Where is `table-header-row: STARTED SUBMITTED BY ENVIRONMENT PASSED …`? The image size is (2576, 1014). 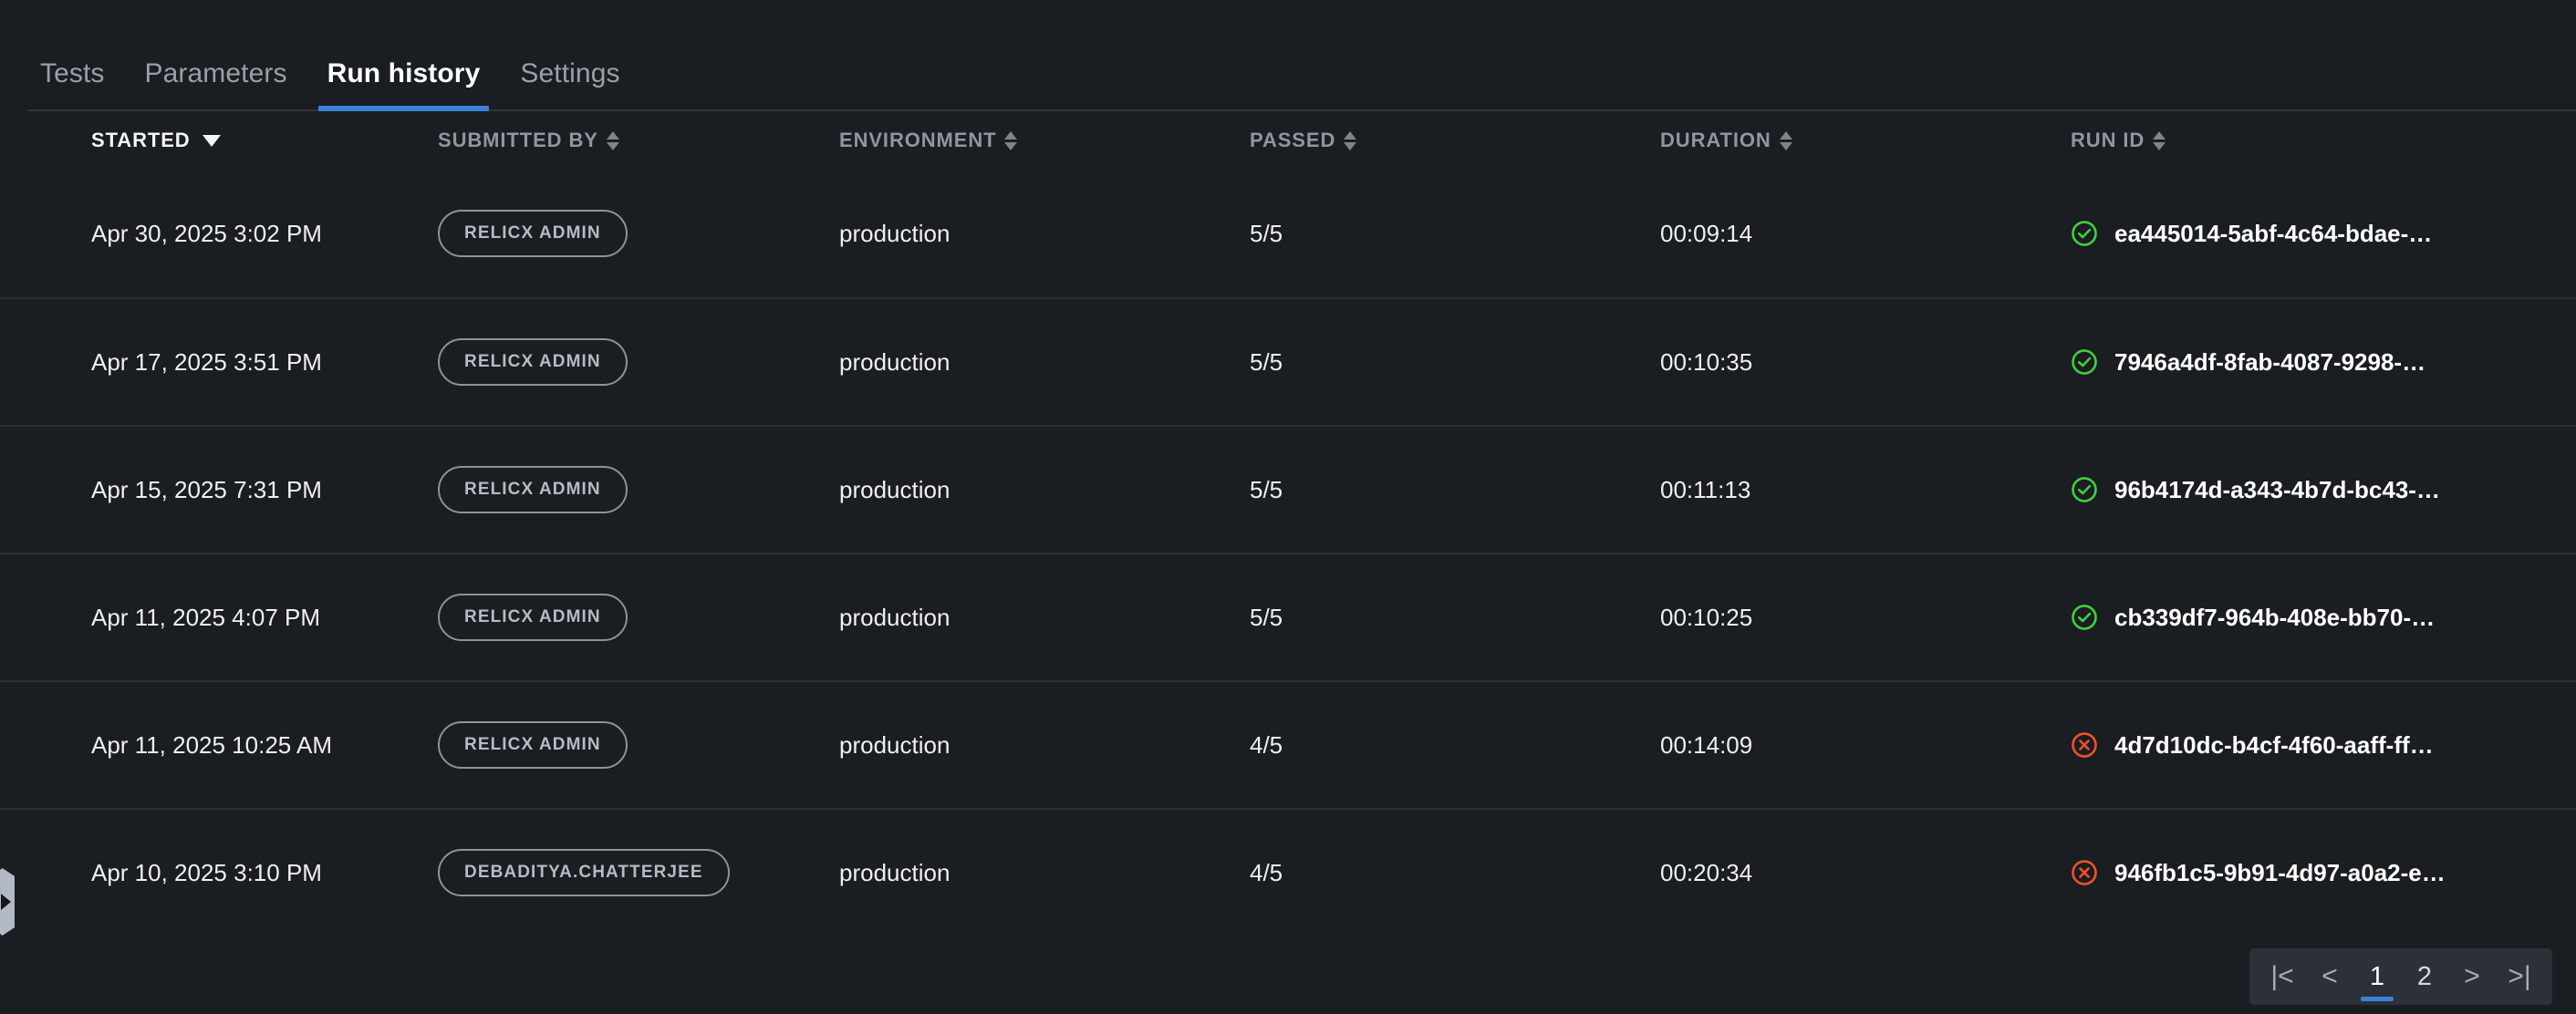
table-header-row: STARTED SUBMITTED BY ENVIRONMENT PASSED … is located at coordinates (1288, 140).